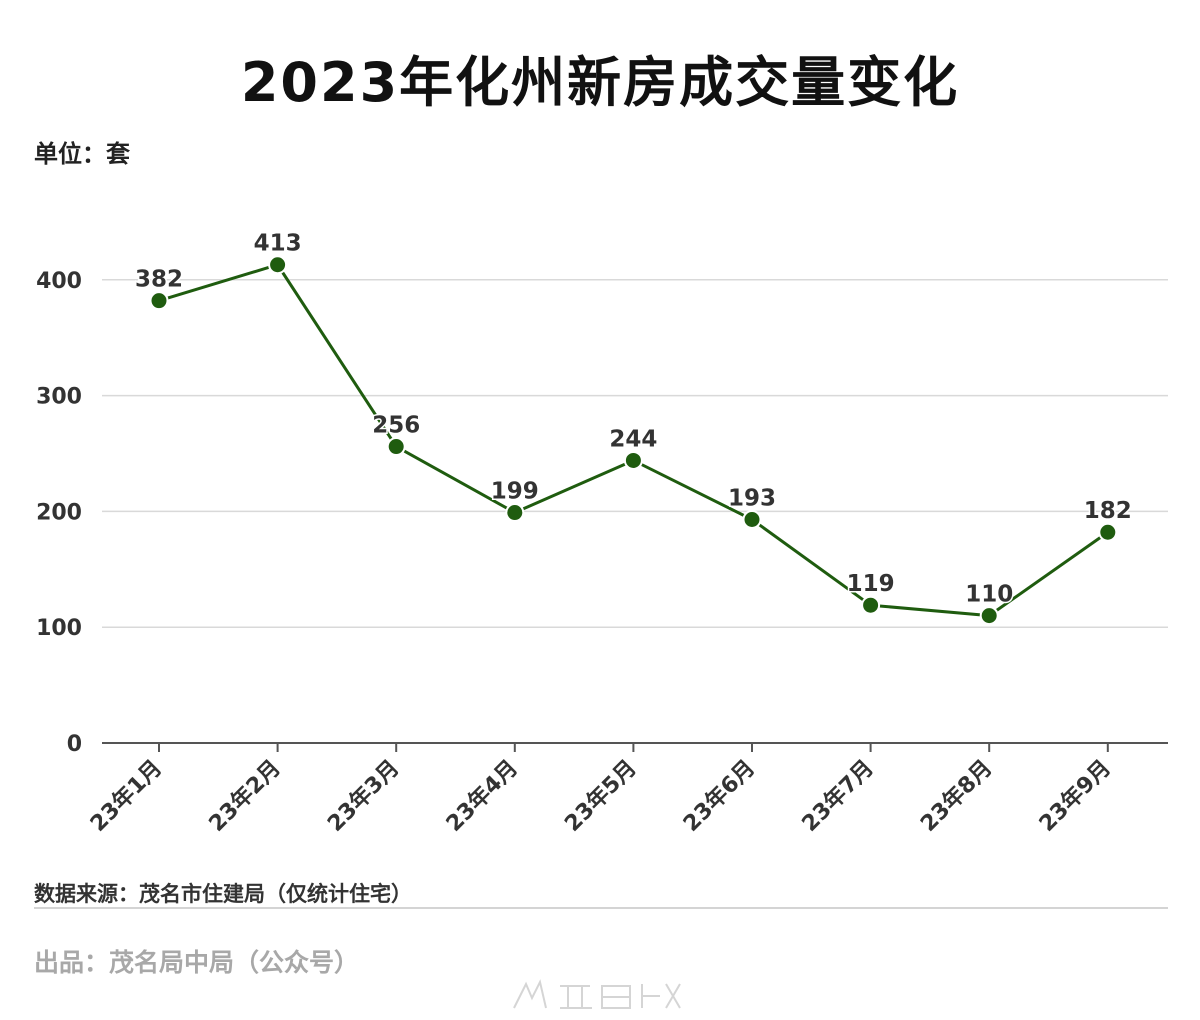 The height and width of the screenshot is (1020, 1200). Describe the element at coordinates (245, 796) in the screenshot. I see `x-tick-label: 23年2月` at that location.